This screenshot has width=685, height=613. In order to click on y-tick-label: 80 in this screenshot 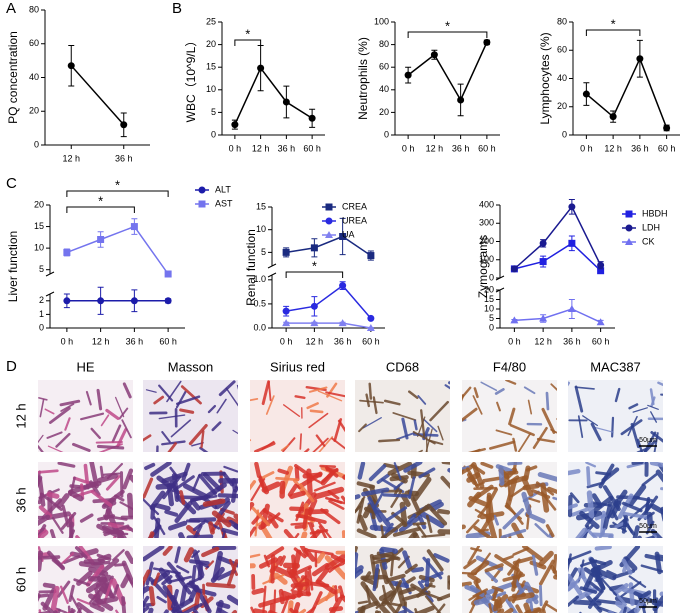, I will do `click(34, 9)`.